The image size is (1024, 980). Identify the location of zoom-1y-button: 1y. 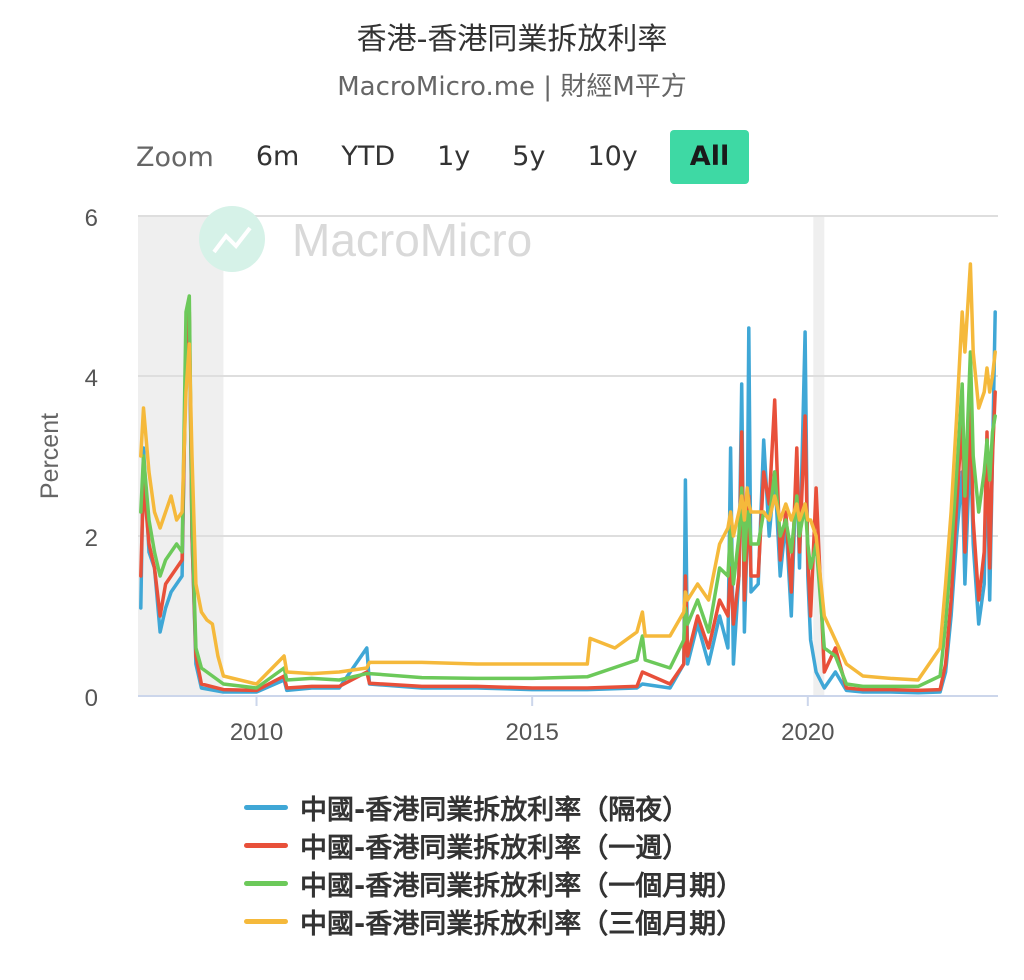
(454, 156).